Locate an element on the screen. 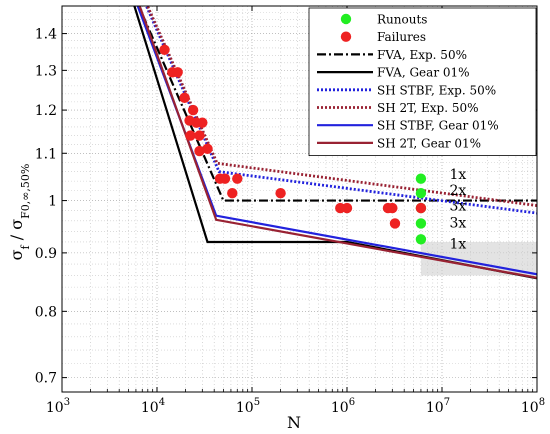  count-annotation: 2x is located at coordinates (458, 191).